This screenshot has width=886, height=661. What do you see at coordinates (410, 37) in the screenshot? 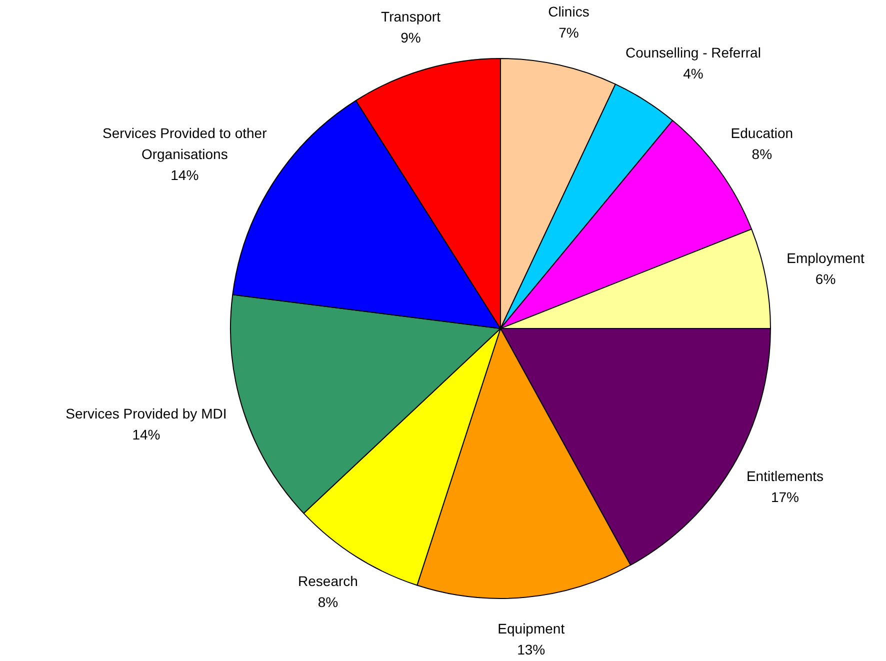
I see `data-label: 9%` at bounding box center [410, 37].